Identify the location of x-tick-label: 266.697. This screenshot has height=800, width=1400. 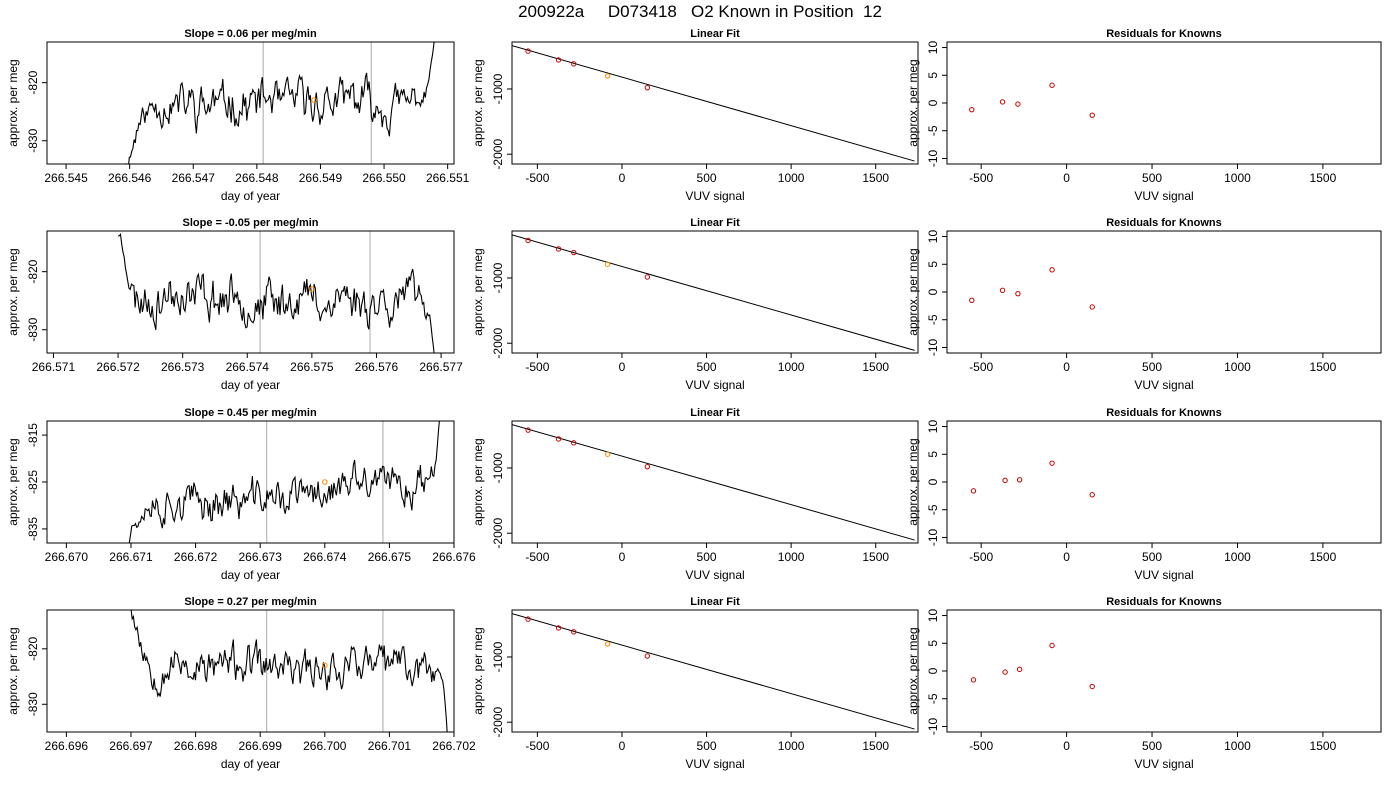
(131, 746).